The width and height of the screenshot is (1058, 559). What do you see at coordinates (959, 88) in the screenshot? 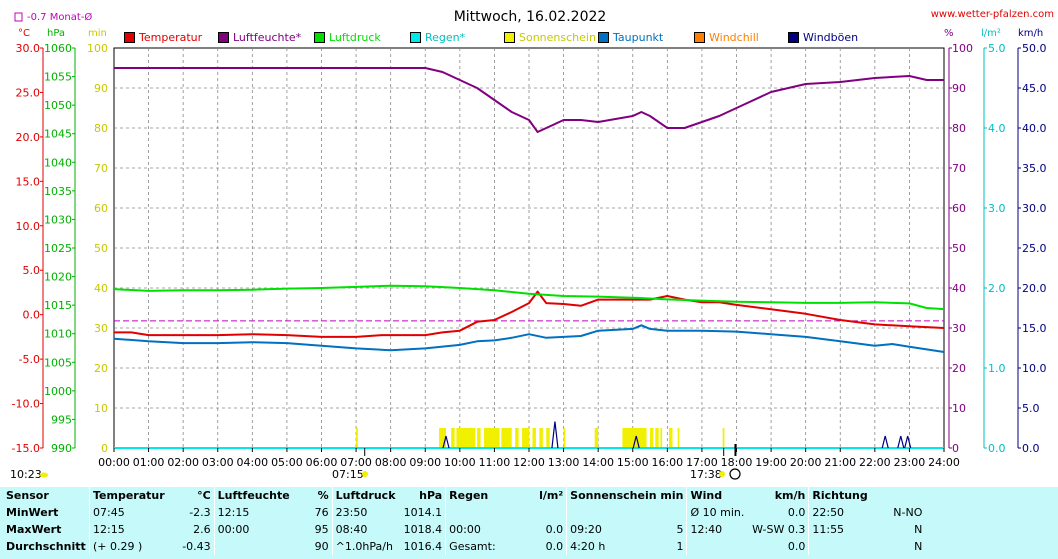
I see `y-tick-label-humidity: 90` at bounding box center [959, 88].